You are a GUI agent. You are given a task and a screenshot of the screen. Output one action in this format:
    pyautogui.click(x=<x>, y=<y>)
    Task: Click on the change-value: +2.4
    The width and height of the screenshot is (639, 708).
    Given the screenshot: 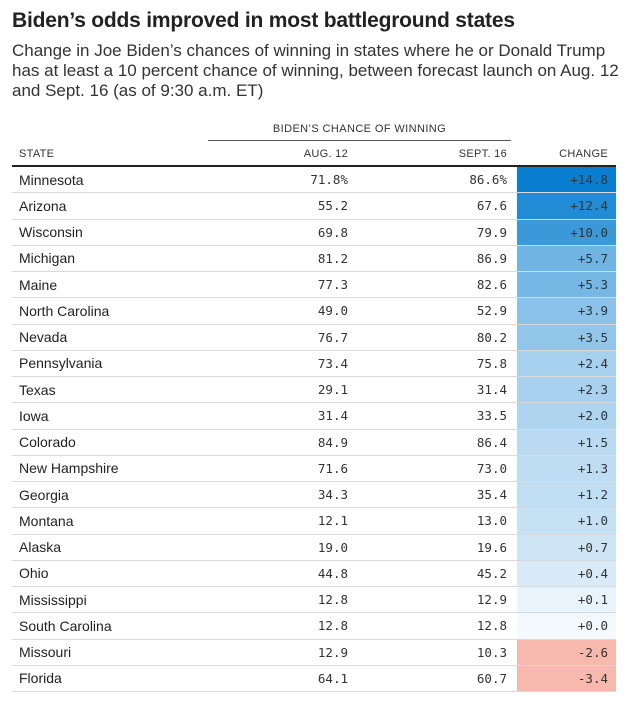 What is the action you would take?
    pyautogui.click(x=566, y=363)
    